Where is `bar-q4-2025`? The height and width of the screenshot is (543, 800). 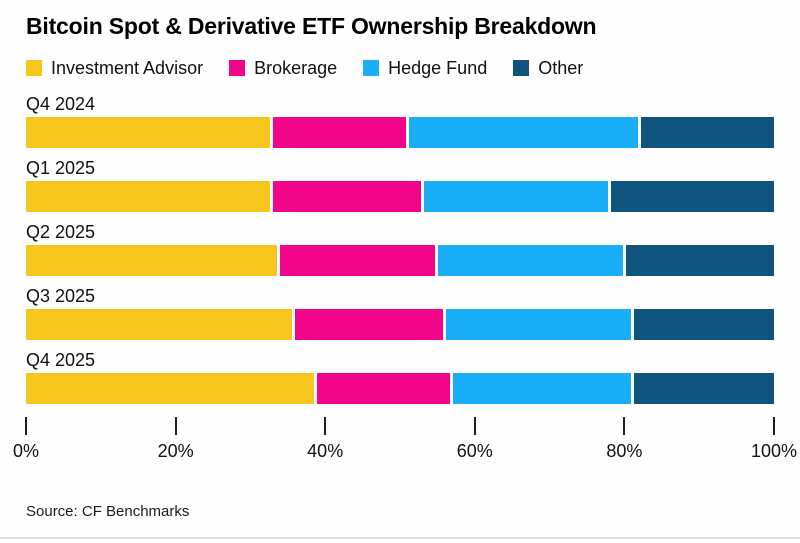
bar-q4-2025 is located at coordinates (400, 388).